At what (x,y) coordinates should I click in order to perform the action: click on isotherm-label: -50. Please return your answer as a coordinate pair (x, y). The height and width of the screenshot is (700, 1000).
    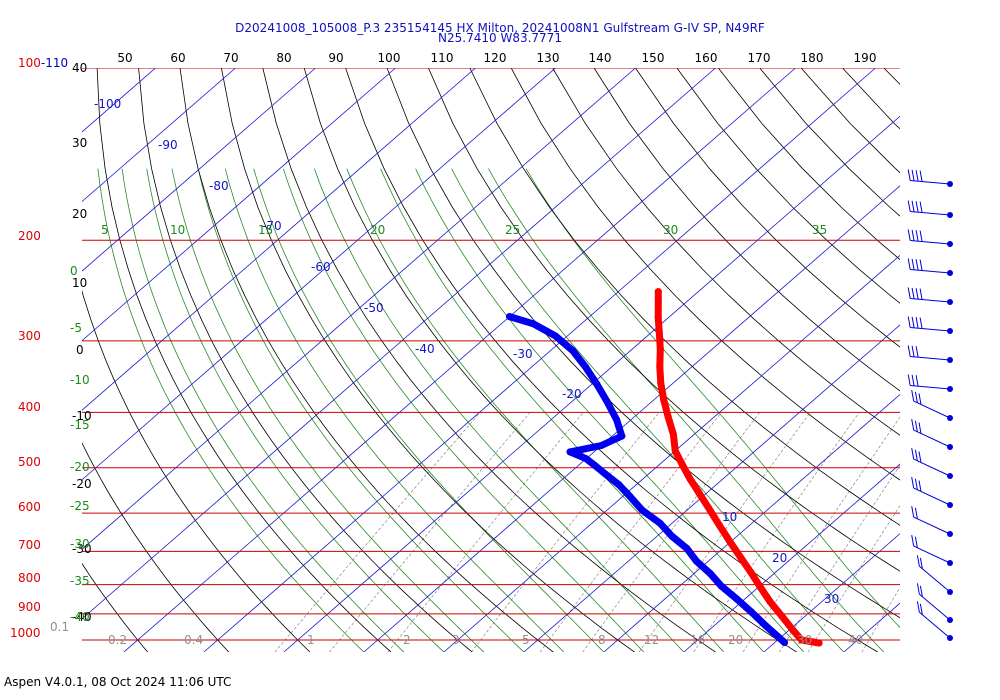
    Looking at the image, I should click on (374, 308).